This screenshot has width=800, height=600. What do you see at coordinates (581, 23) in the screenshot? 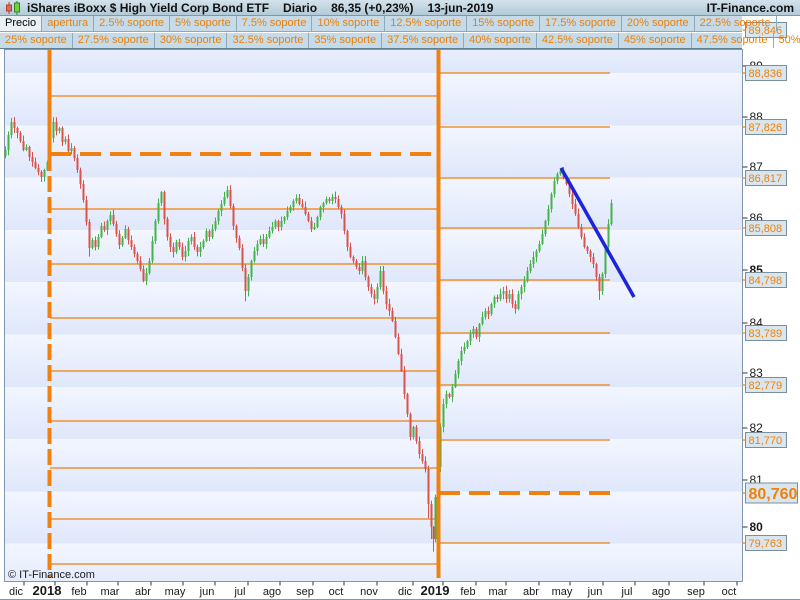
I see `support-level-button: 17.5% soporte` at bounding box center [581, 23].